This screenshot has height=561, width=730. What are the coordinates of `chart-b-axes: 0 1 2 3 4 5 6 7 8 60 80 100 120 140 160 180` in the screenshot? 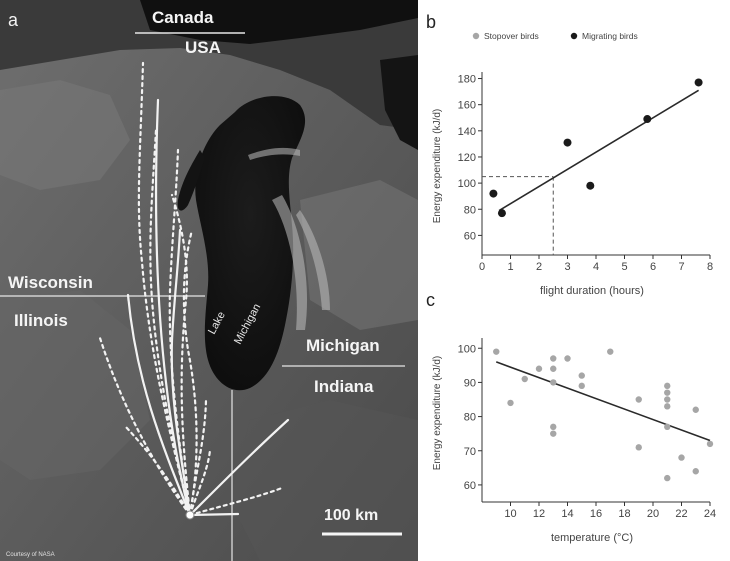 It's located at (585, 172).